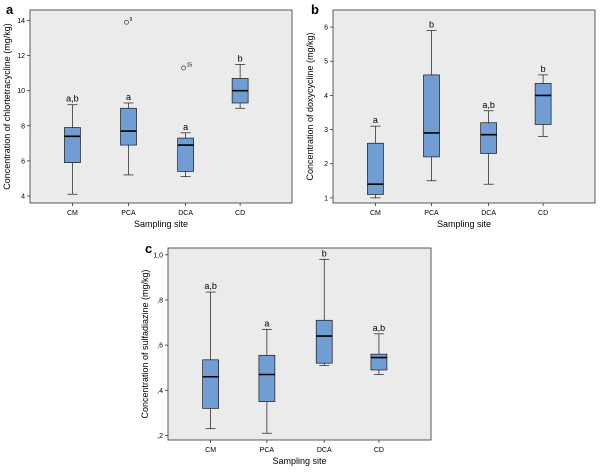 The height and width of the screenshot is (472, 600). Describe the element at coordinates (324, 307) in the screenshot. I see `box-DCA: b` at that location.